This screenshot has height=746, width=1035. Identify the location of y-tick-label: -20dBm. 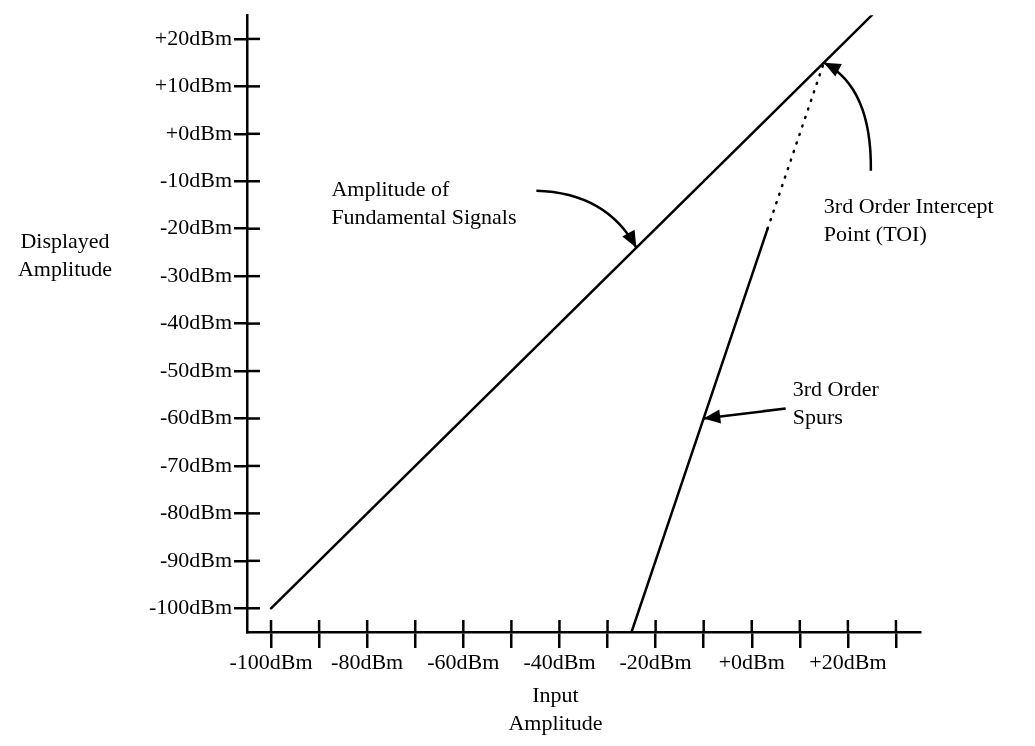
(195, 227).